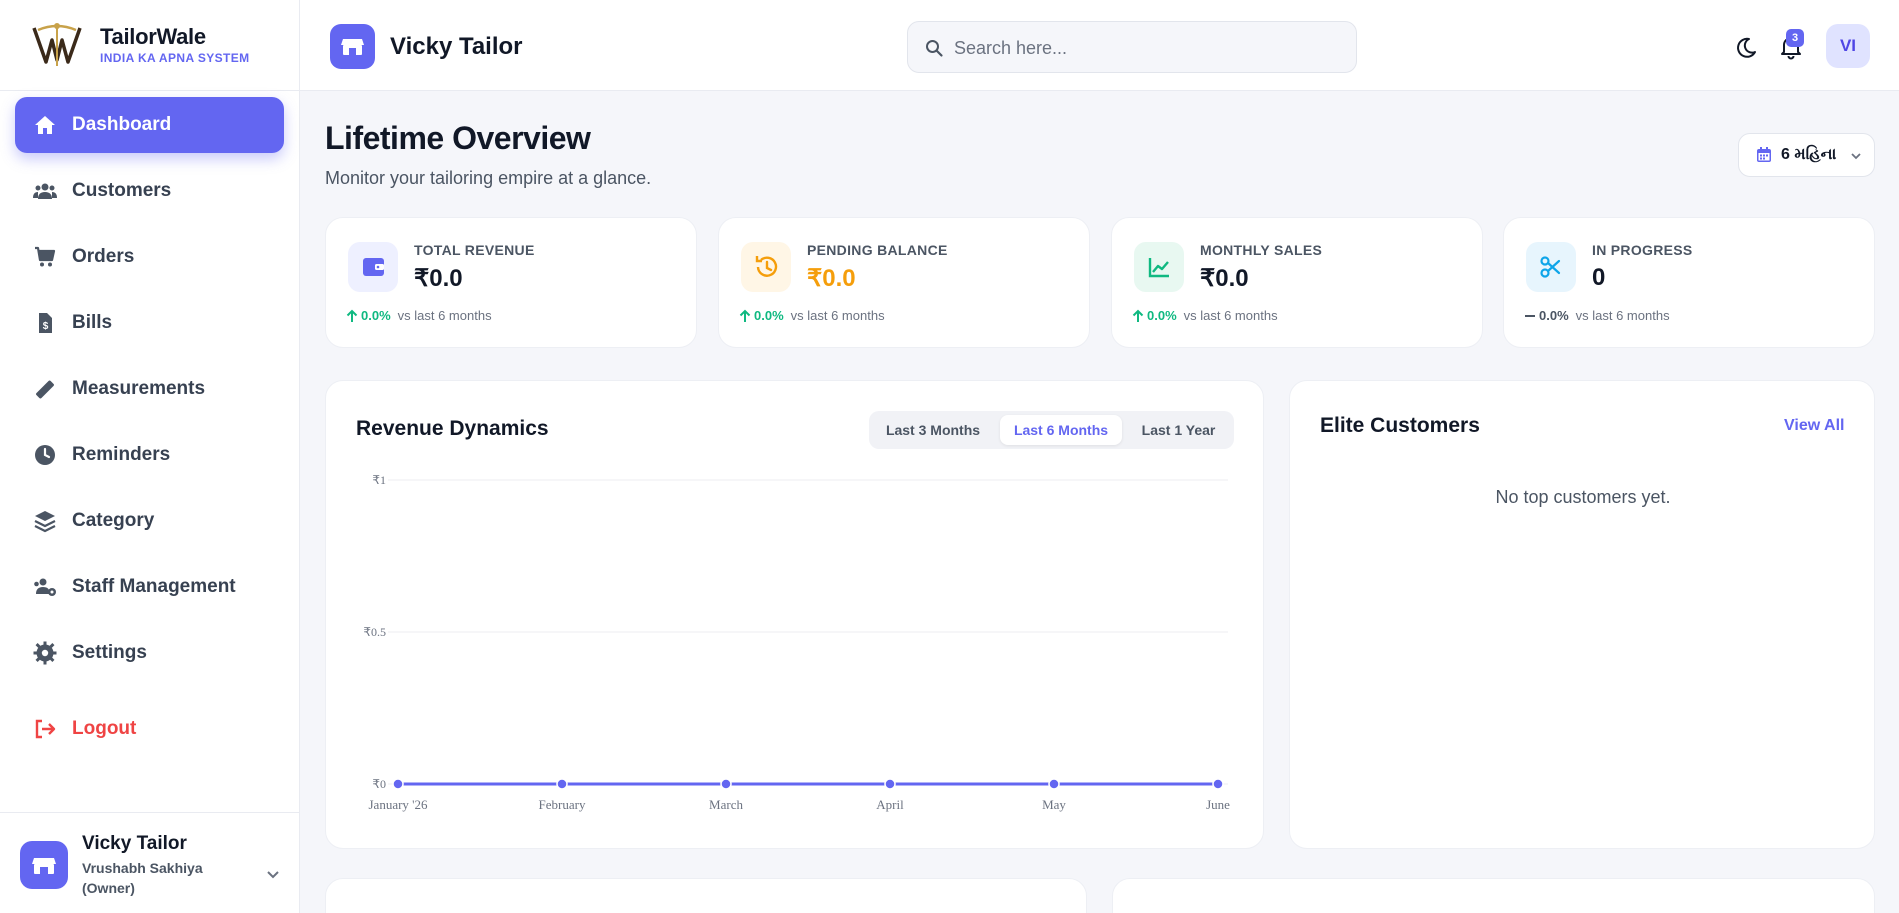 The image size is (1899, 913). Describe the element at coordinates (374, 632) in the screenshot. I see `y-tick-label: ₹0.5` at that location.